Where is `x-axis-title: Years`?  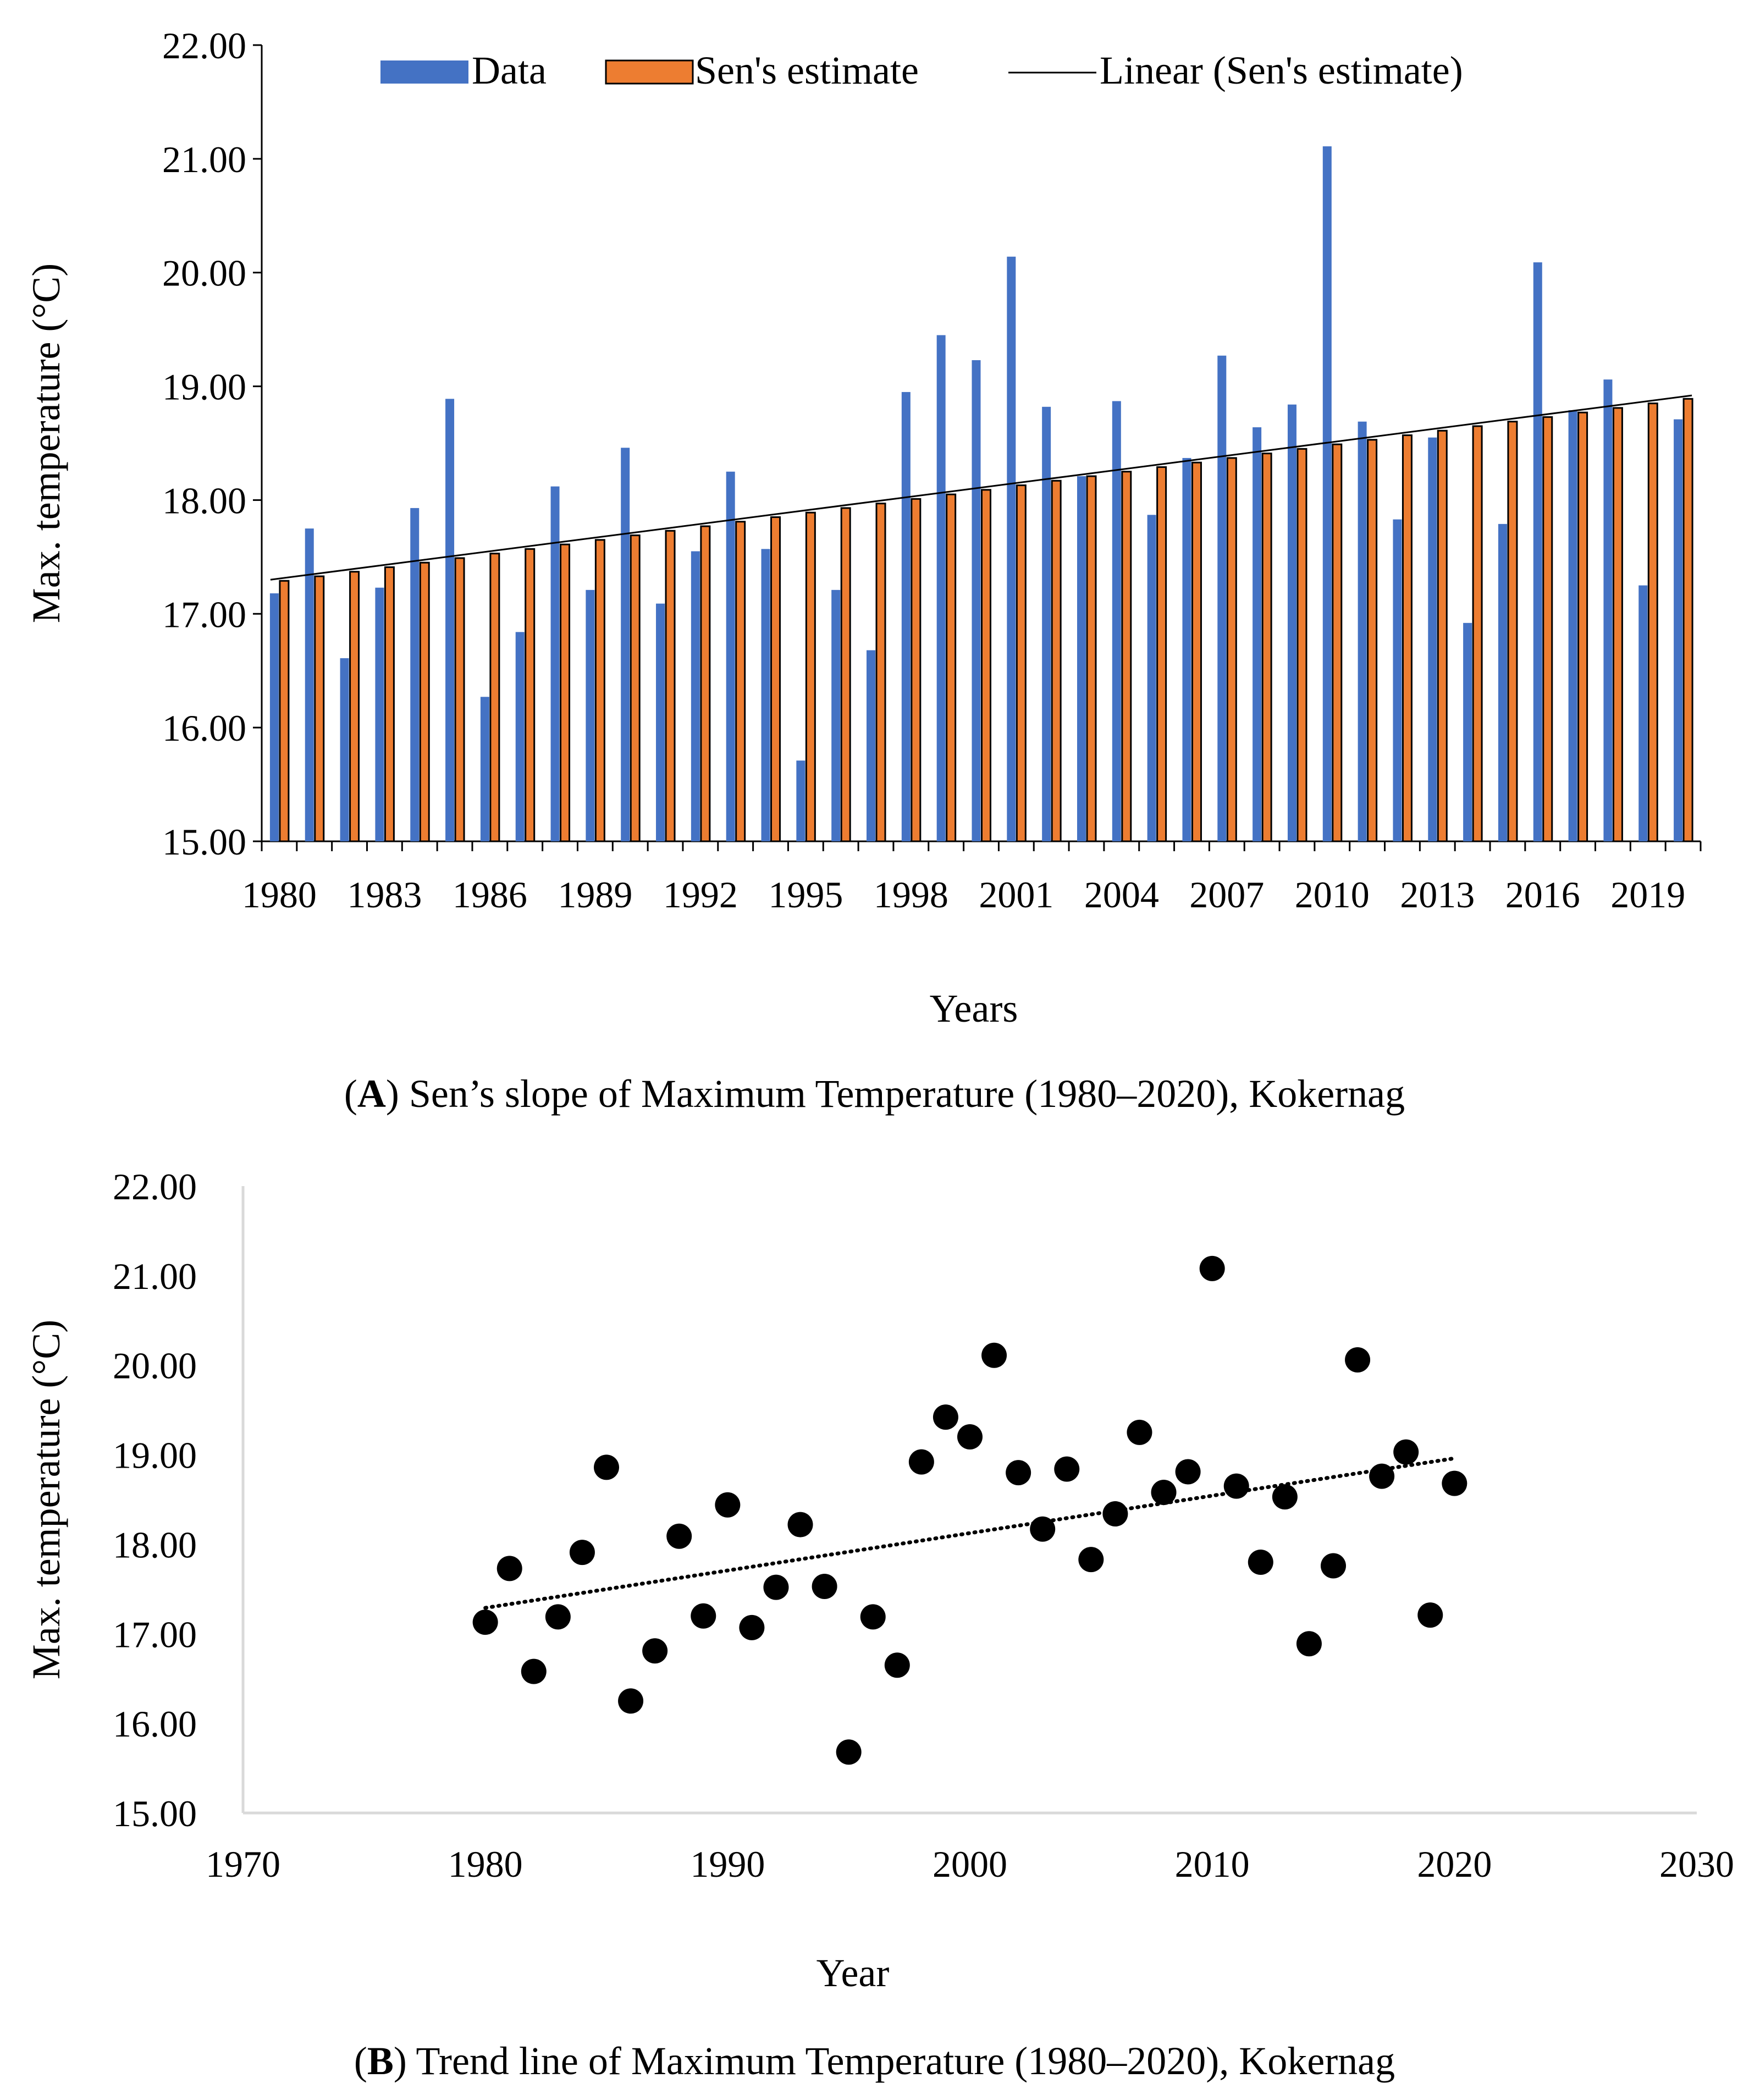 x-axis-title: Years is located at coordinates (974, 1008).